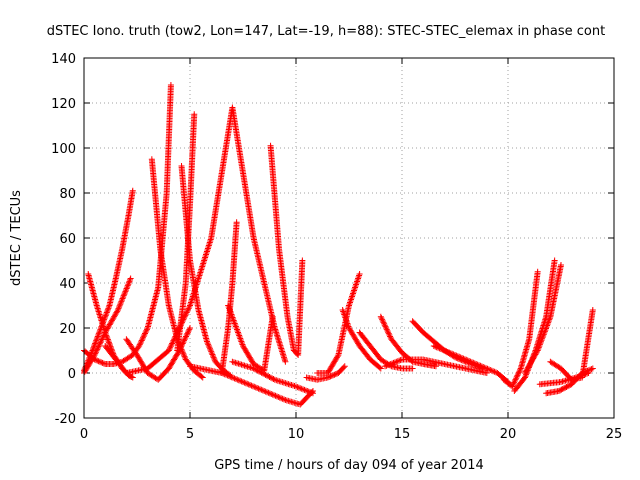 This screenshot has width=640, height=480. Describe the element at coordinates (67, 239) in the screenshot. I see `y-tick-label: 60` at that location.